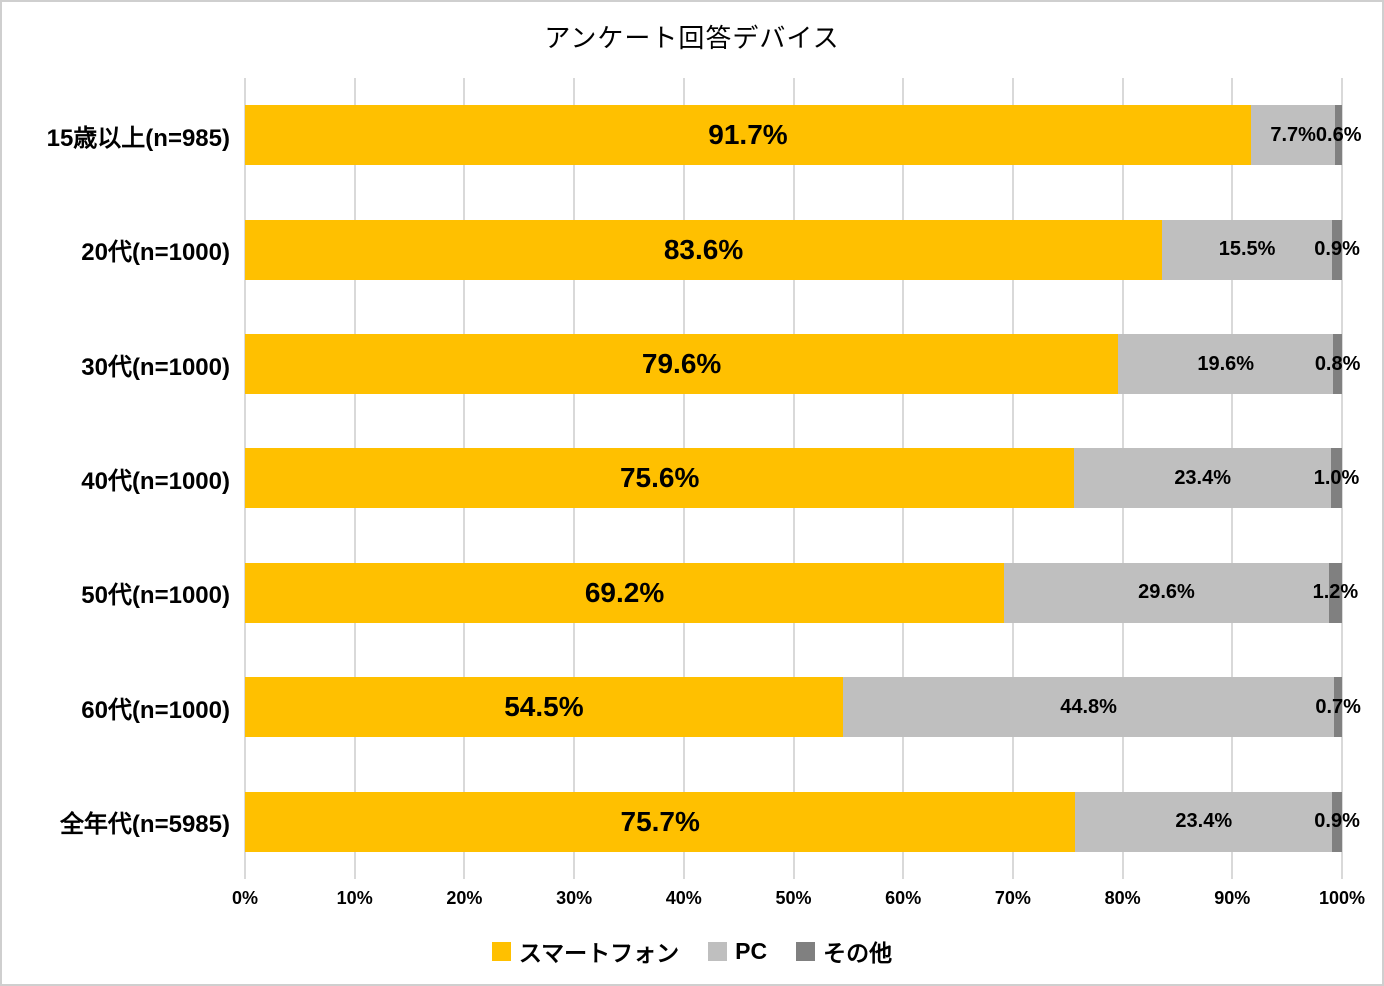 Image resolution: width=1384 pixels, height=986 pixels. I want to click on stacked-bar: 69.2% 29.6% 1.2%, so click(801, 592).